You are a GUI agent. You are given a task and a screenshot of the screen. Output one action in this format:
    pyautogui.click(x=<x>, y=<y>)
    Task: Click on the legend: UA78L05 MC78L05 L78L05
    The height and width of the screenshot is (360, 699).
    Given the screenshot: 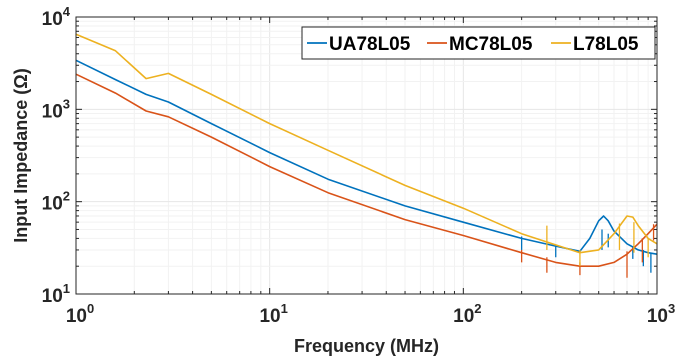 What is the action you would take?
    pyautogui.click(x=478, y=43)
    